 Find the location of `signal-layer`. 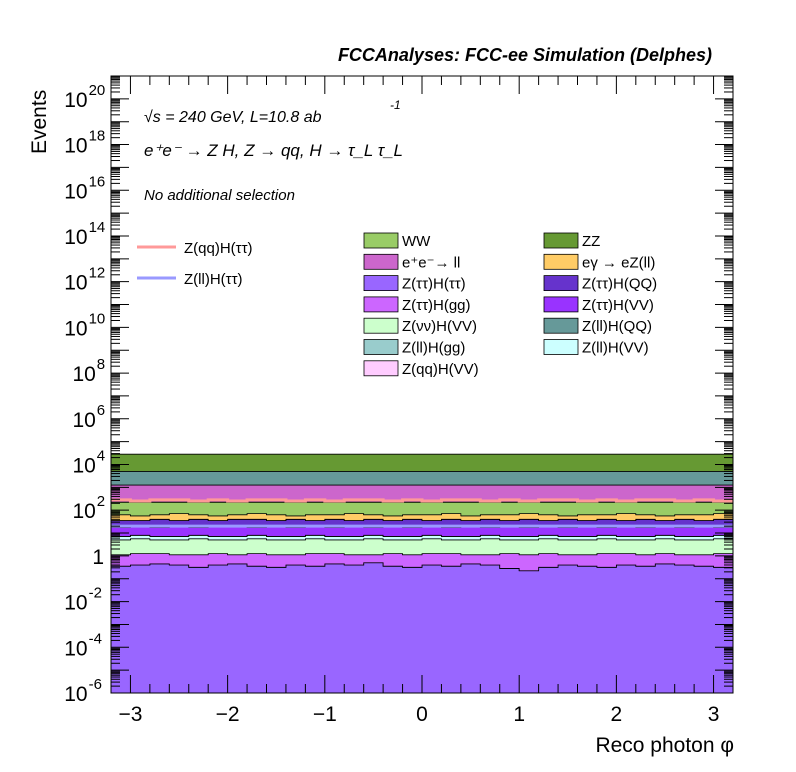

signal-layer is located at coordinates (422, 513).